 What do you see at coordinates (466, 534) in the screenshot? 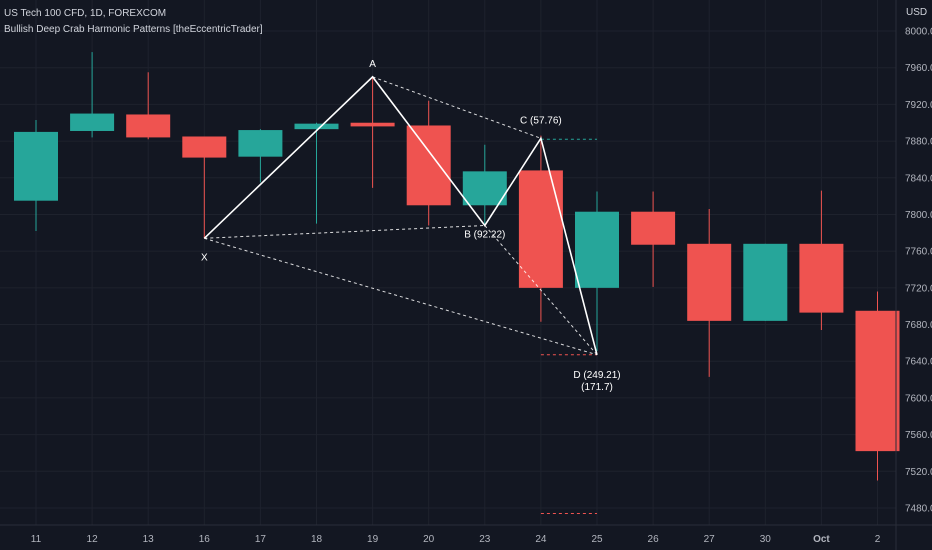
I see `time-axis: 11 12 13 16 17 18 19 20 23 24 25 26 27 30 Oct 2` at bounding box center [466, 534].